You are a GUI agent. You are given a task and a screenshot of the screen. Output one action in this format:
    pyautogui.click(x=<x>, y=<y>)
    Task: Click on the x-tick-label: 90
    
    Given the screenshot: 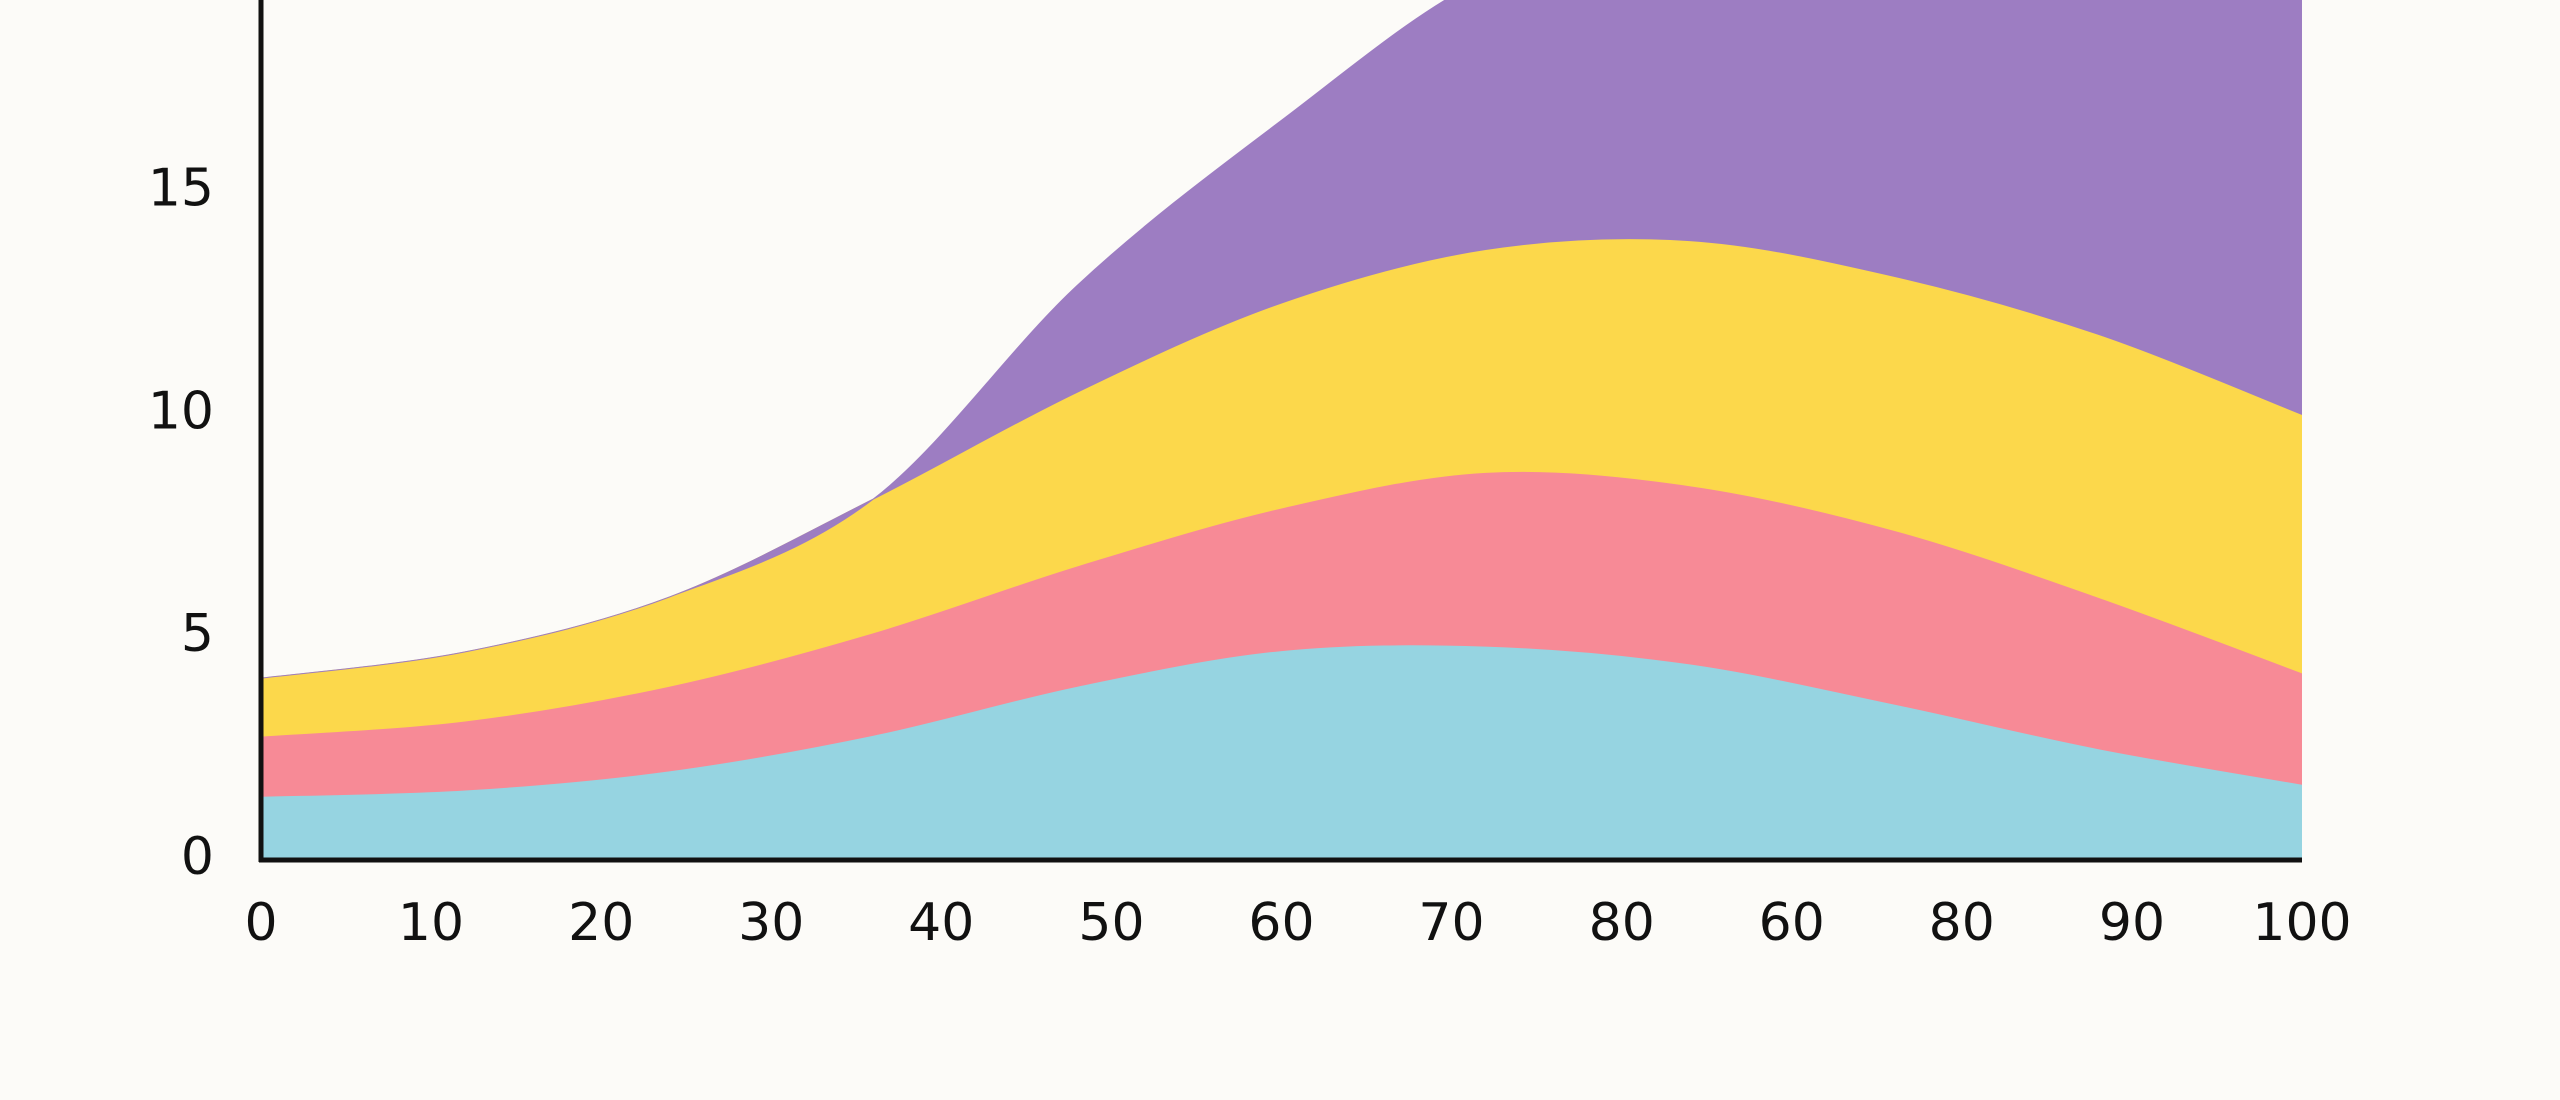 What is the action you would take?
    pyautogui.click(x=2132, y=923)
    